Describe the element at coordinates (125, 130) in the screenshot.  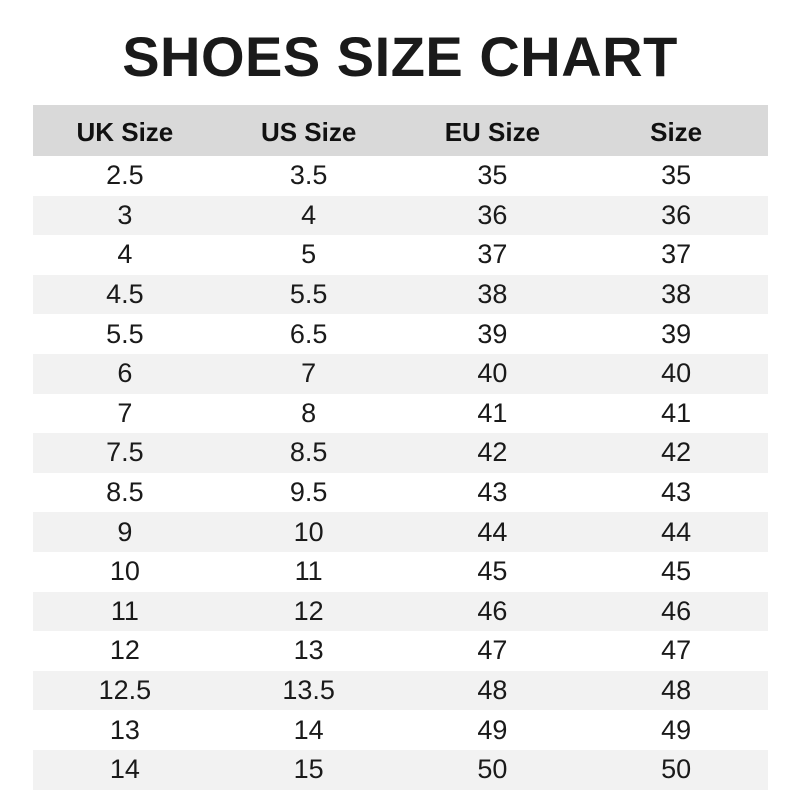
I see `header-uk-size: UK Size` at that location.